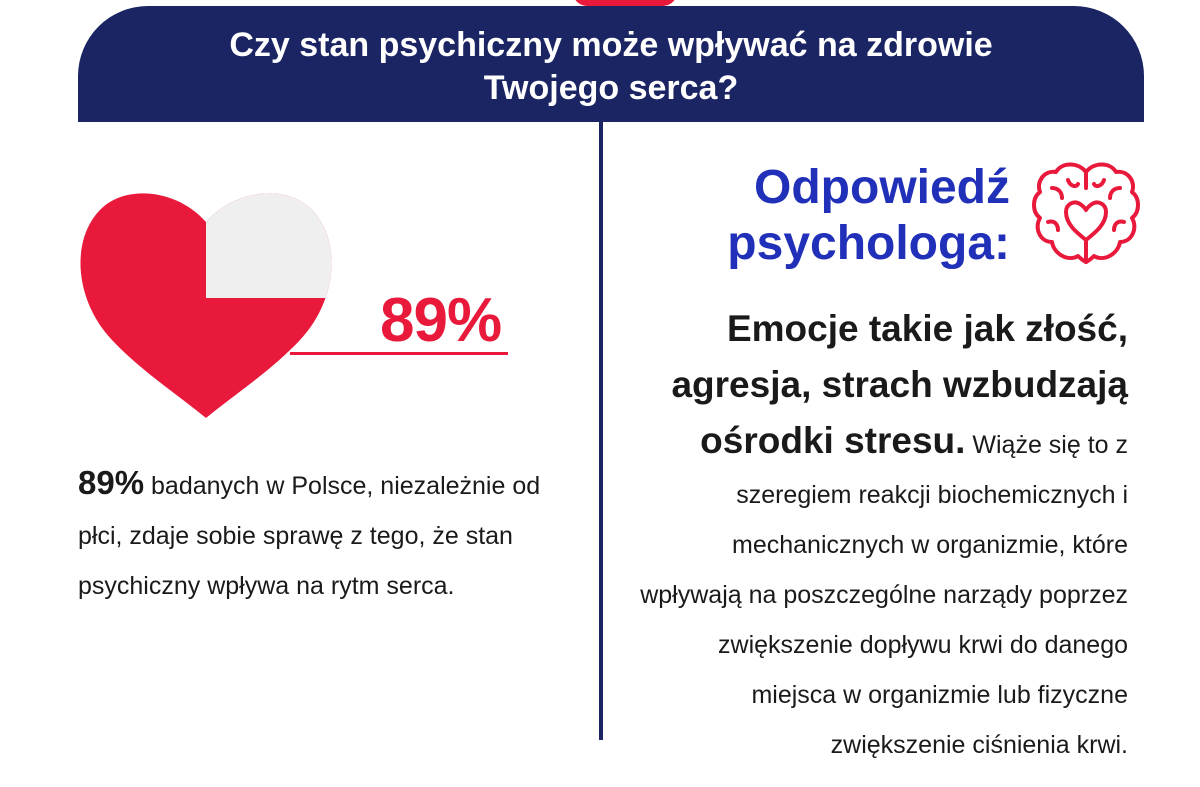 Image resolution: width=1200 pixels, height=787 pixels. I want to click on answer-title-line2: psychologa:, so click(868, 243).